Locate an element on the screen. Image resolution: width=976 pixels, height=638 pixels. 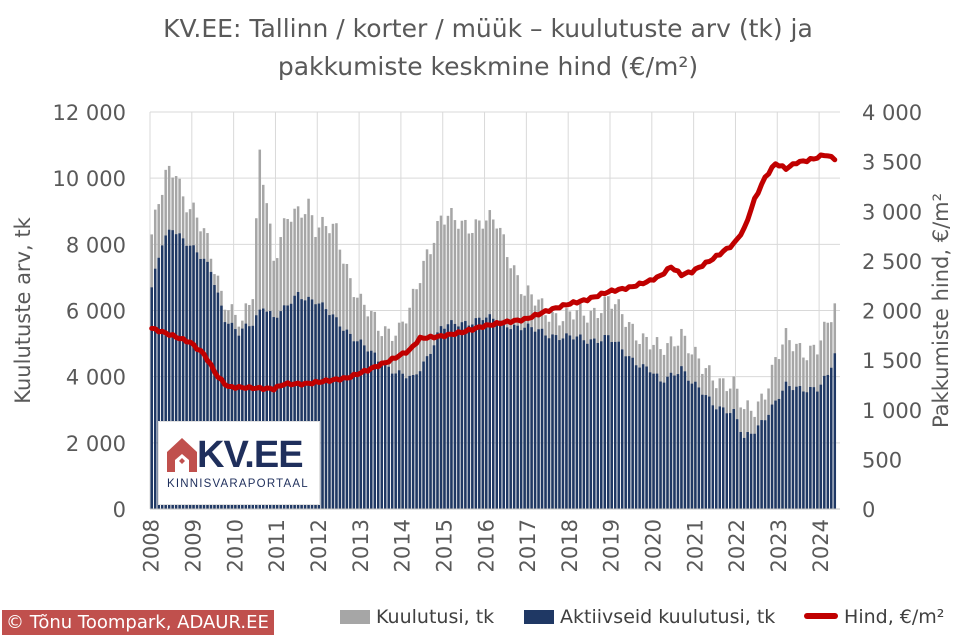
x-tick-label: 2019 is located at coordinates (612, 545).